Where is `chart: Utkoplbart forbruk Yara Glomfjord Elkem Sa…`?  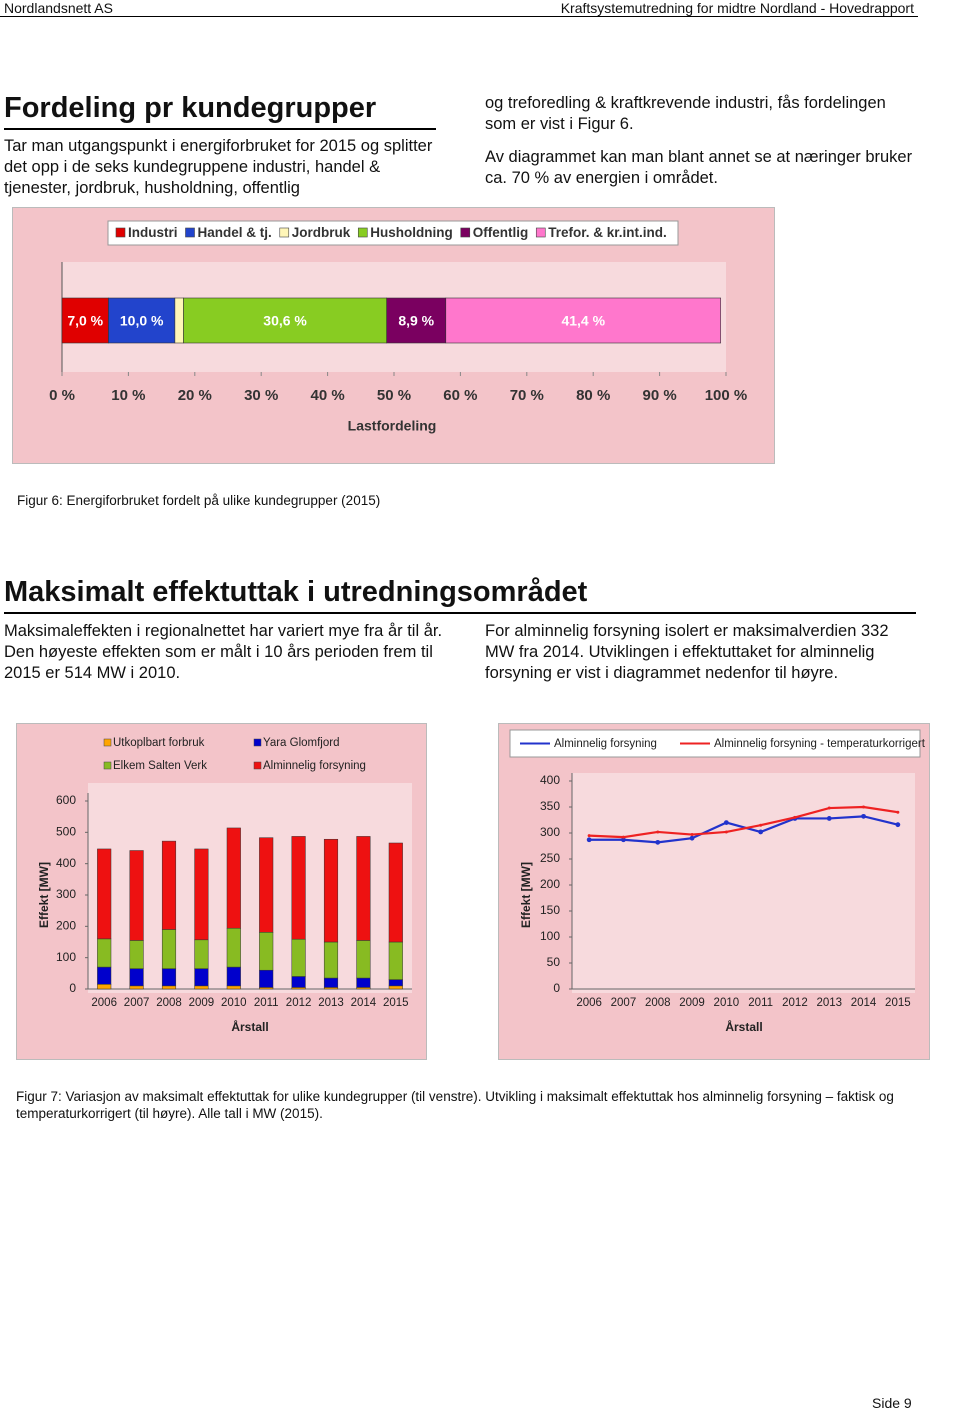 chart: Utkoplbart forbruk Yara Glomfjord Elkem Sa… is located at coordinates (221, 891).